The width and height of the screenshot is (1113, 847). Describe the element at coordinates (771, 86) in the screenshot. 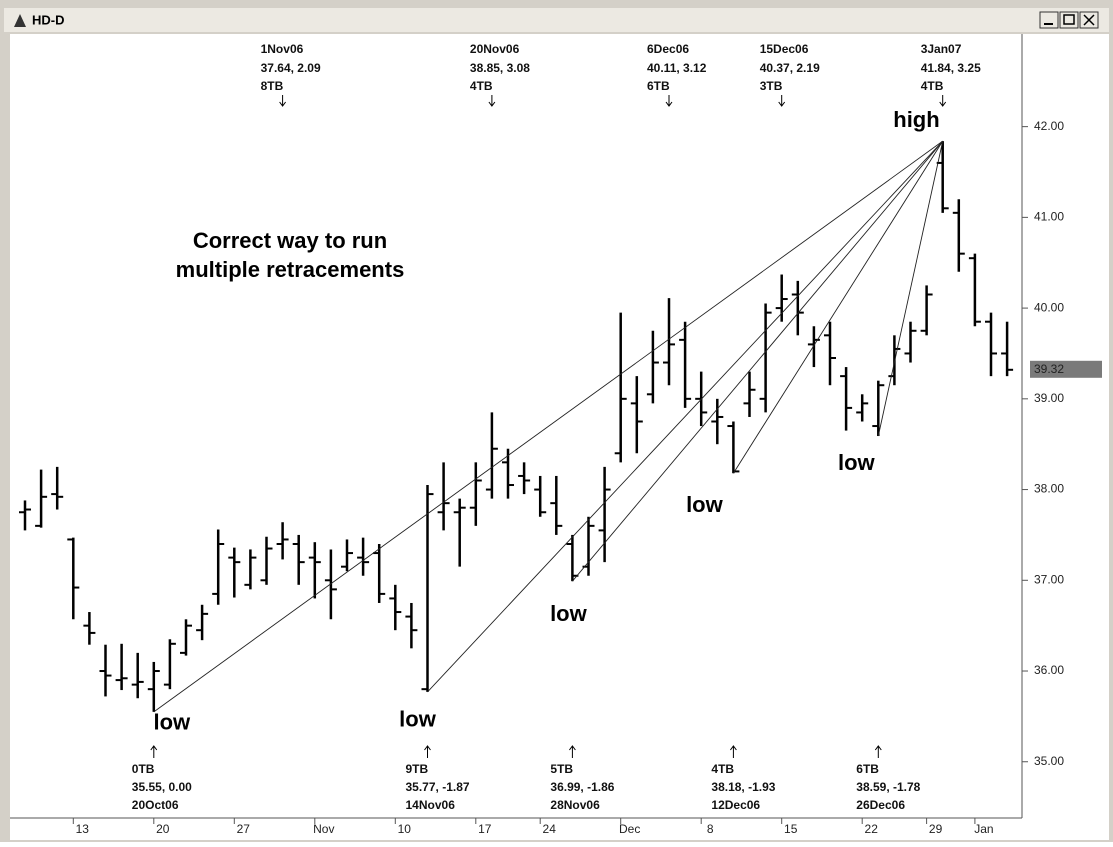

I see `pivot-tb: 3TB` at that location.